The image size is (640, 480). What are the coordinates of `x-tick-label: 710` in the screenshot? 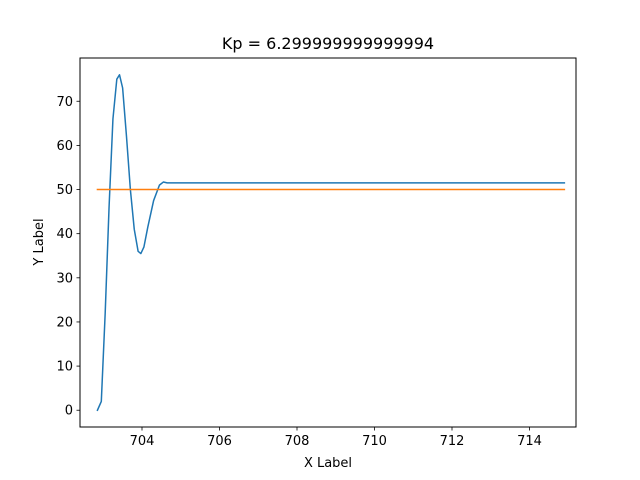 It's located at (374, 441).